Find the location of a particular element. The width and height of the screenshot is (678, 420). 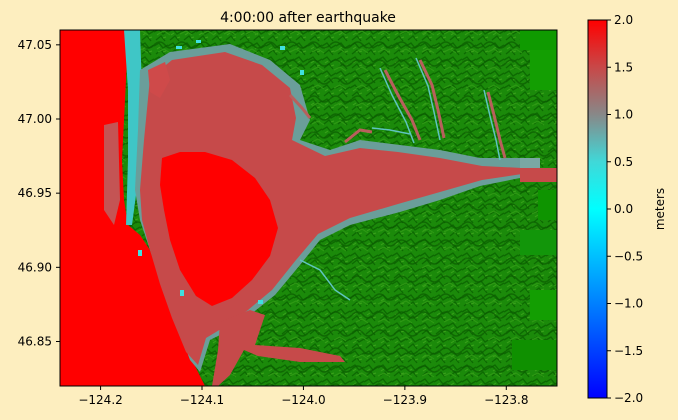

south-marsh-fringe is located at coordinates (325, 280).